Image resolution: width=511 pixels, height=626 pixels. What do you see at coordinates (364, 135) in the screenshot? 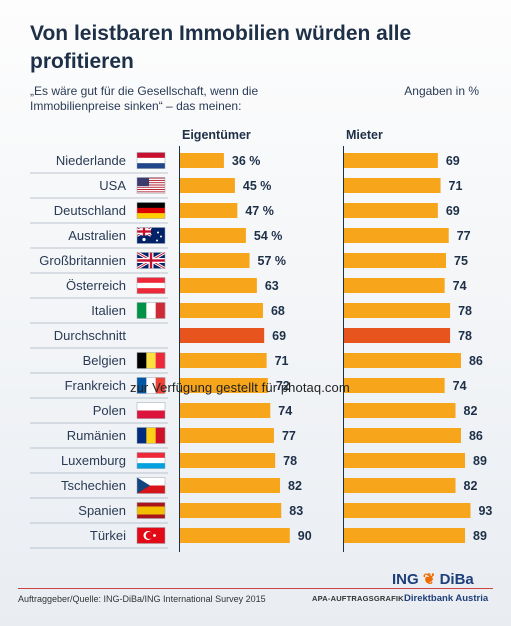
I see `series-header-mieter: Mieter` at bounding box center [364, 135].